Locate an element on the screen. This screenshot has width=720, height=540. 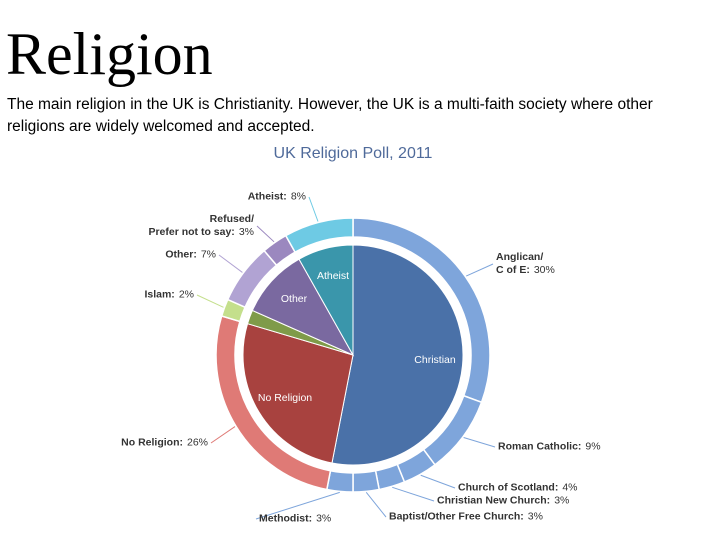
slide-title: Religion is located at coordinates (109, 54).